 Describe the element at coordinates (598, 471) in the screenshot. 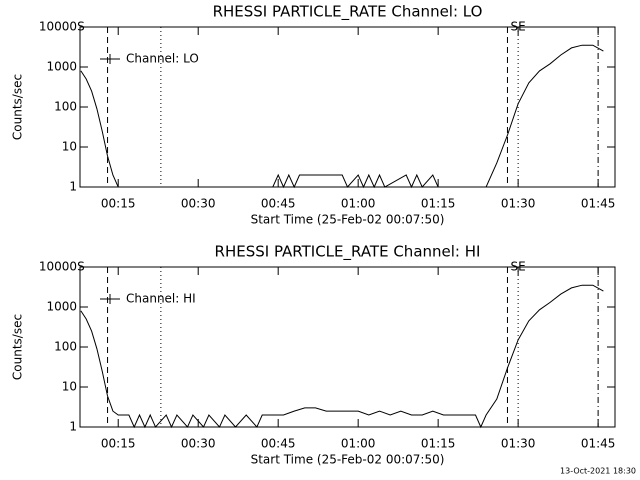

I see `footer: 13-Oct-2021 18:30` at that location.